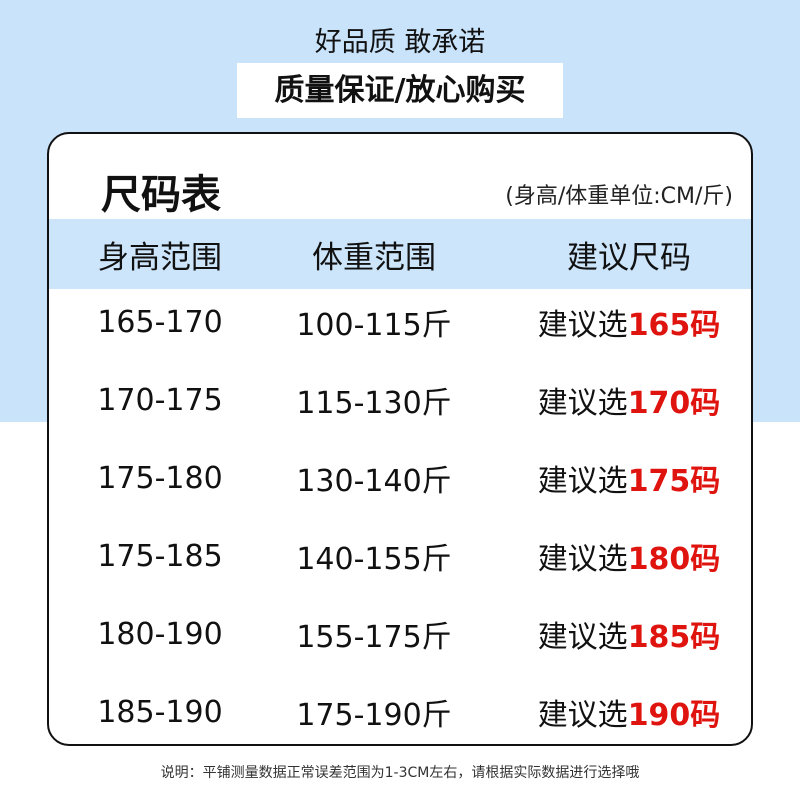 Image resolution: width=800 pixels, height=800 pixels. What do you see at coordinates (619, 196) in the screenshot?
I see `unit-note: (身高/体重单位:CM/斤)` at bounding box center [619, 196].